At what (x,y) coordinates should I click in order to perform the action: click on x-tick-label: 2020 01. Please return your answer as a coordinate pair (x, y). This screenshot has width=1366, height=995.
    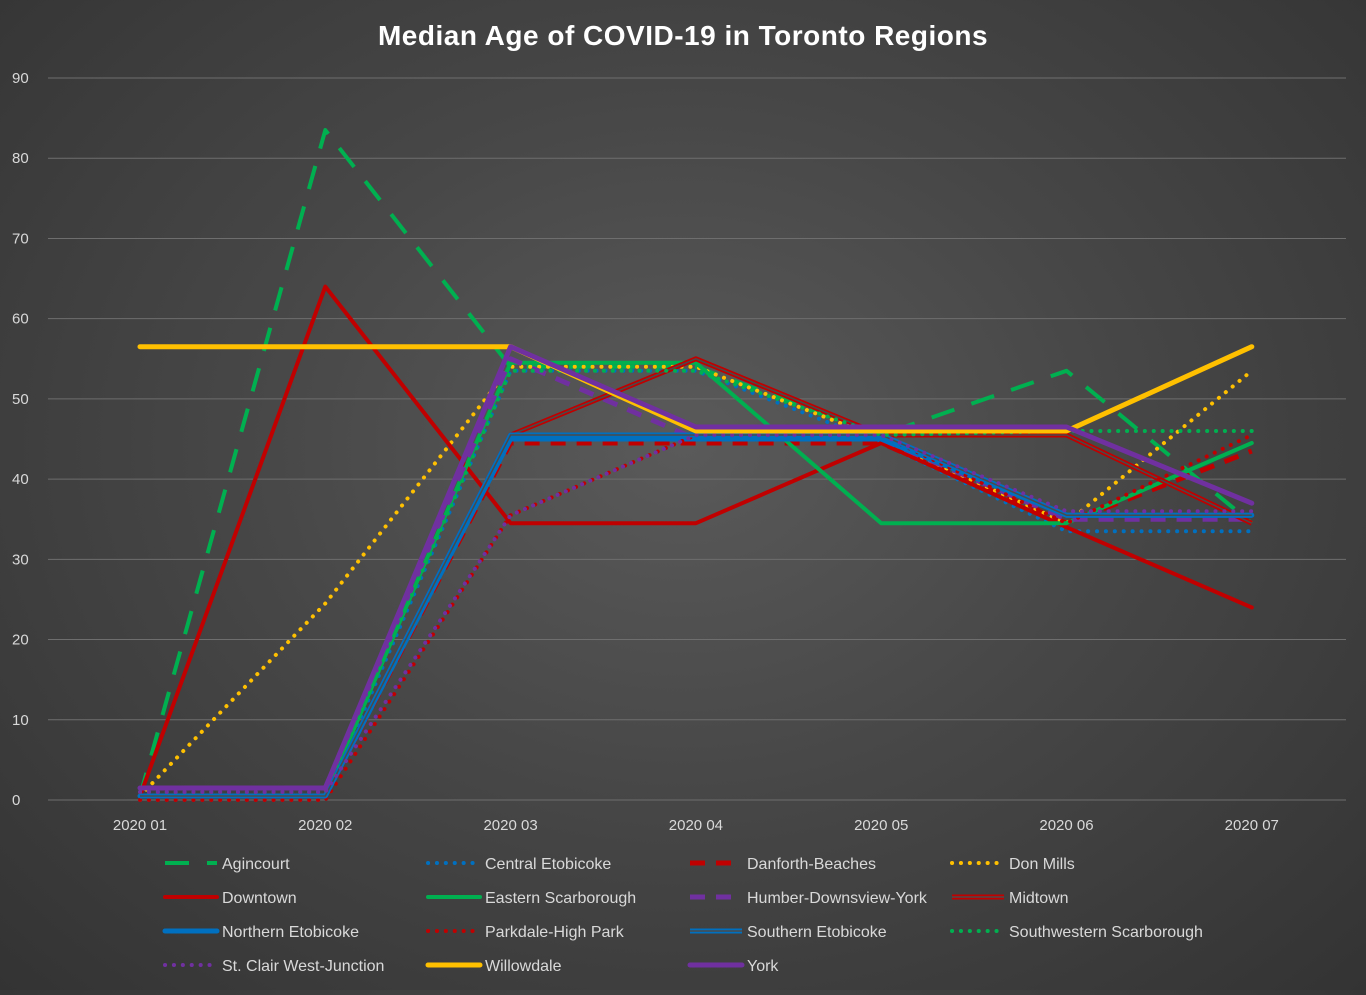
    Looking at the image, I should click on (140, 825).